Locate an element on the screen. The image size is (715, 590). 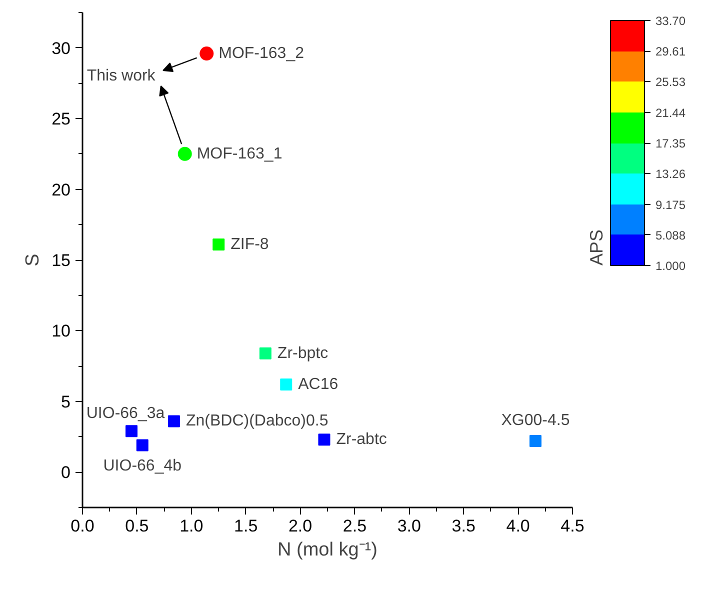
color-bar-label: 29.61 is located at coordinates (671, 51).